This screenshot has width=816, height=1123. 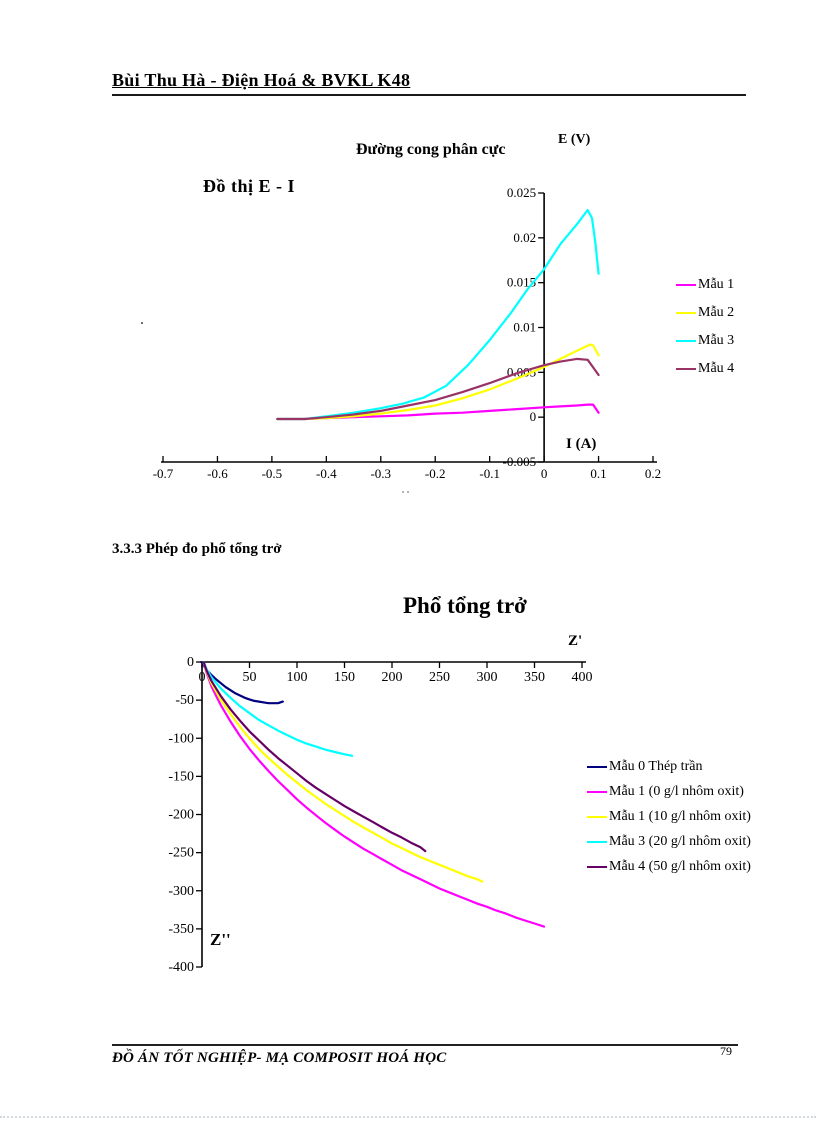 What do you see at coordinates (680, 841) in the screenshot?
I see `legend-label: Mẫu 3 (20 g/l nhôm oxit)` at bounding box center [680, 841].